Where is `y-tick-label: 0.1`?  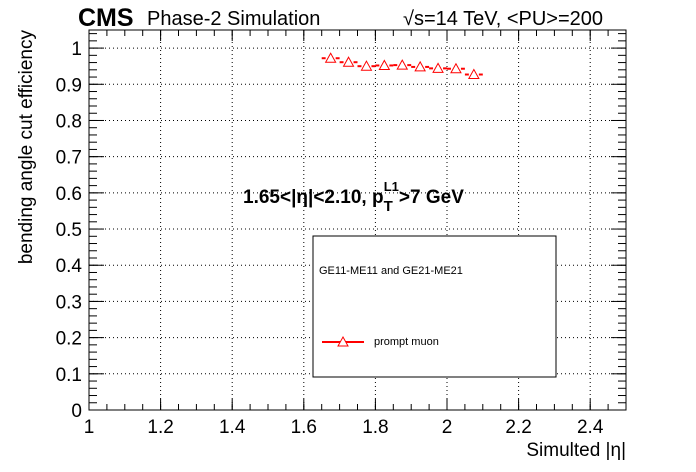
y-tick-label: 0.1 is located at coordinates (69, 375).